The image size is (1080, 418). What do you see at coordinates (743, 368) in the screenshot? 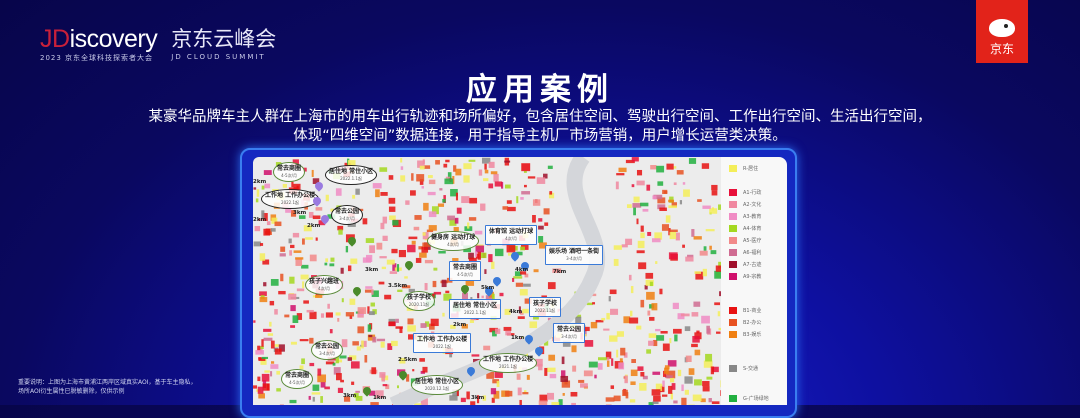
I see `legend-item: S-交通` at bounding box center [743, 368].